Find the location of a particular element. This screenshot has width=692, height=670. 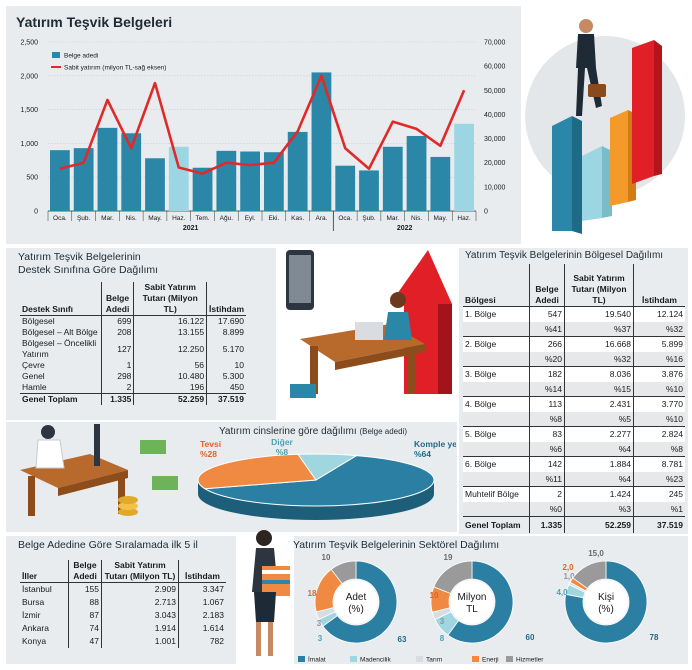

col-belge-adedi: Belge Adedi is located at coordinates (547, 285).